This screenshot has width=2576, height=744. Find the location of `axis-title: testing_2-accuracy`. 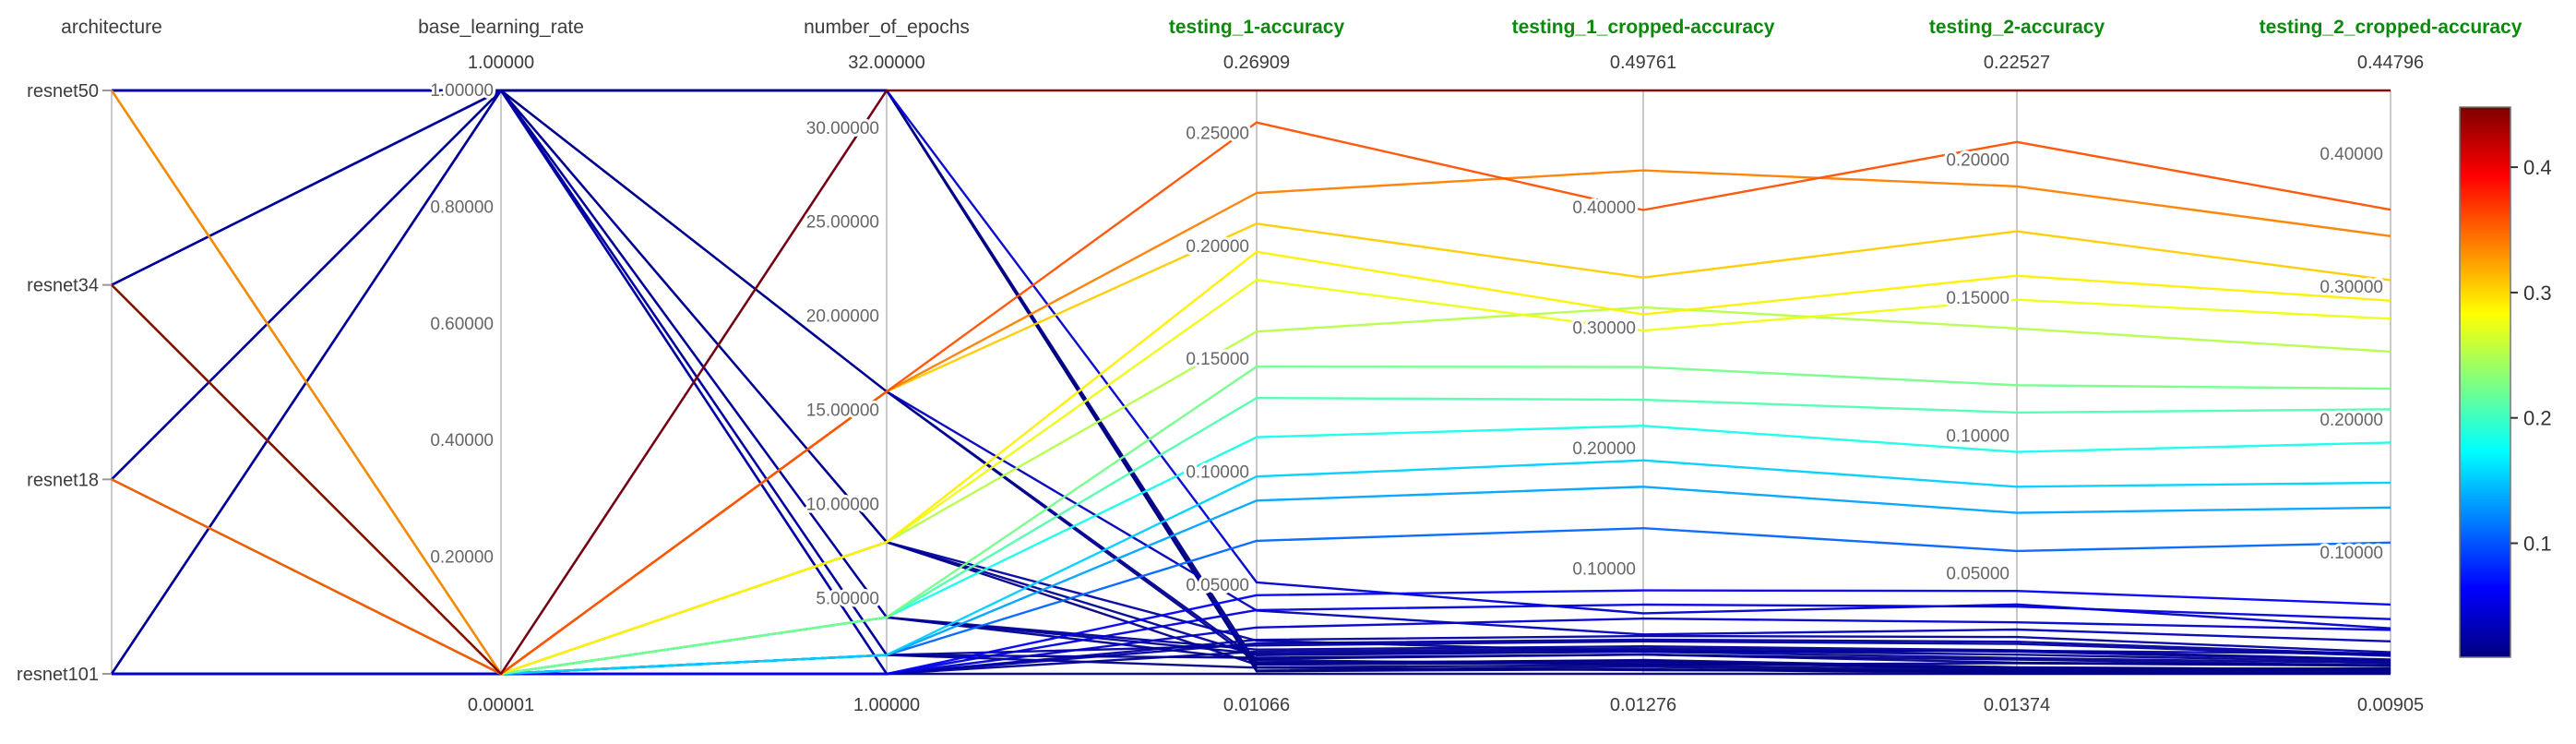

axis-title: testing_2-accuracy is located at coordinates (2017, 27).